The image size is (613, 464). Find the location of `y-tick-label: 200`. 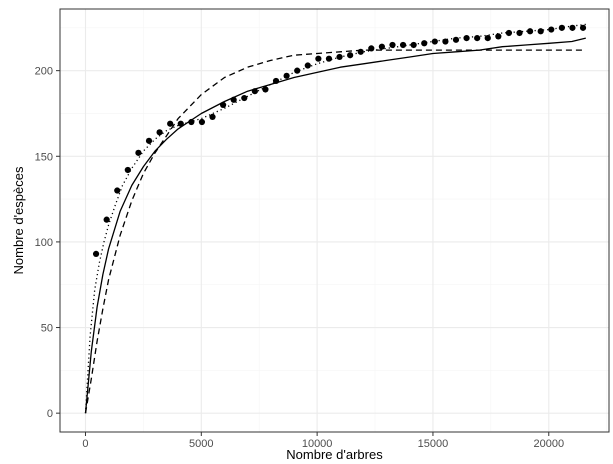

y-tick-label: 200 is located at coordinates (44, 72).